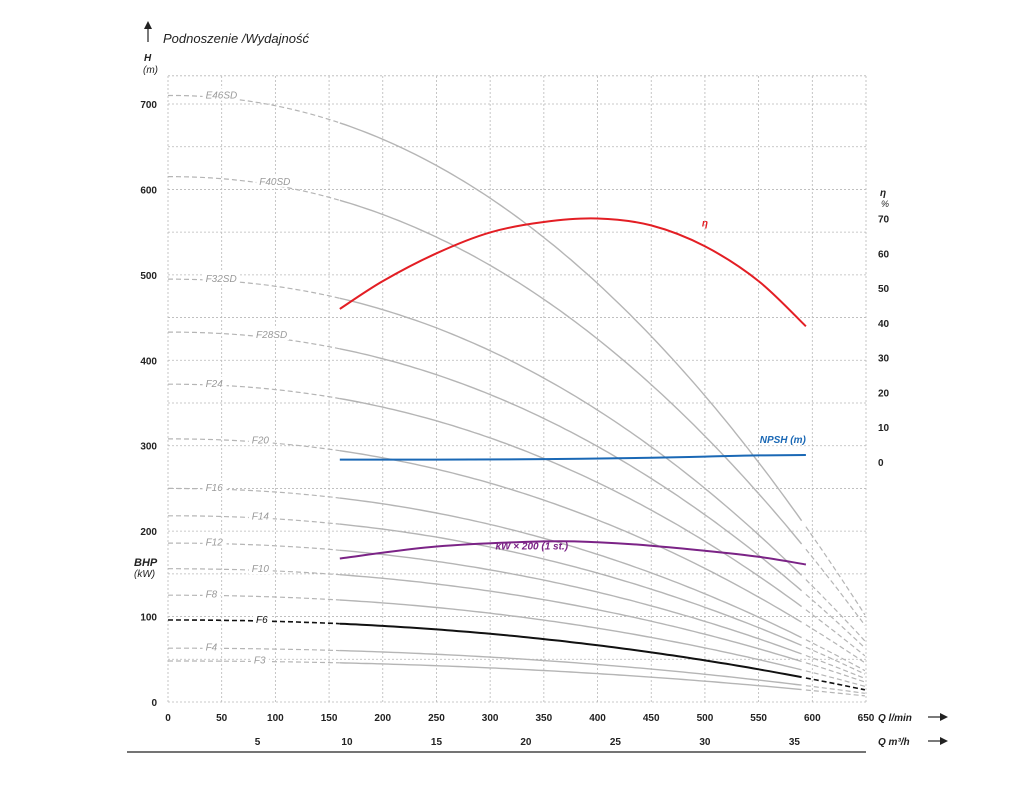 Image resolution: width=1024 pixels, height=786 pixels. I want to click on pump-curve-F3, so click(570, 676).